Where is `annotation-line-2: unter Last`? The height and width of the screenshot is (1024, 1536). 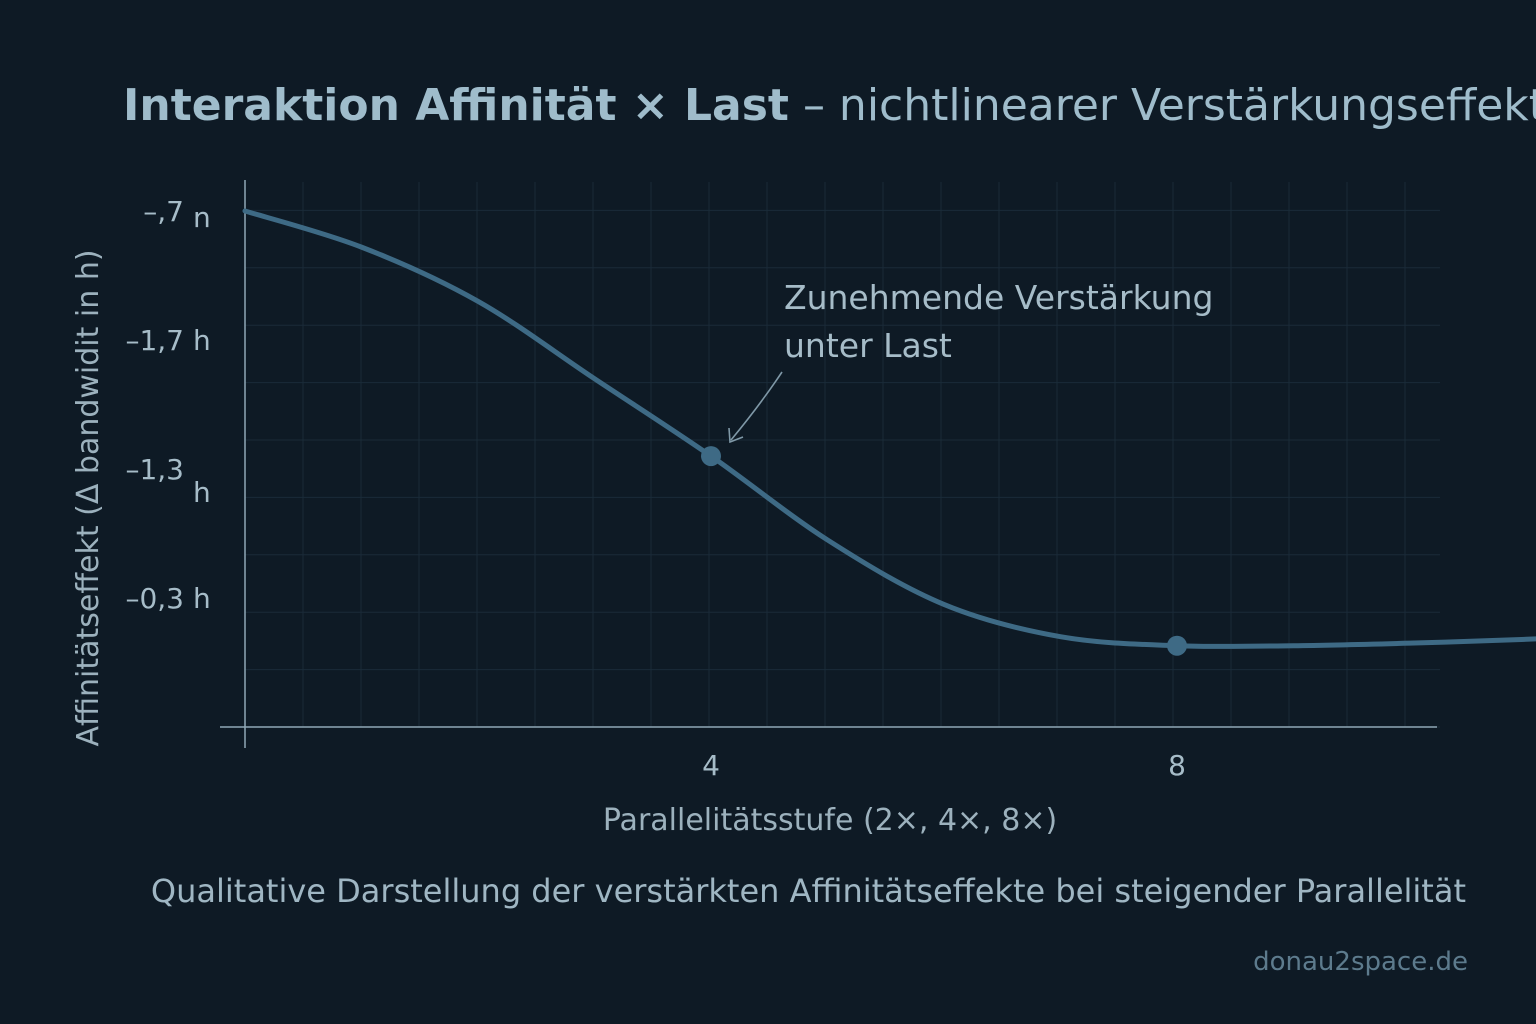
annotation-line-2: unter Last is located at coordinates (868, 345).